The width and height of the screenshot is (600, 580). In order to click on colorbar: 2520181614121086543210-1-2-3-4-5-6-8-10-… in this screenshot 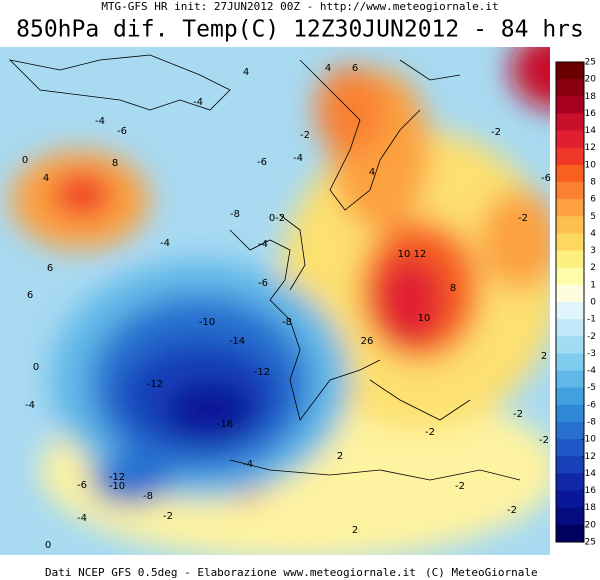, I will do `click(576, 303)`.